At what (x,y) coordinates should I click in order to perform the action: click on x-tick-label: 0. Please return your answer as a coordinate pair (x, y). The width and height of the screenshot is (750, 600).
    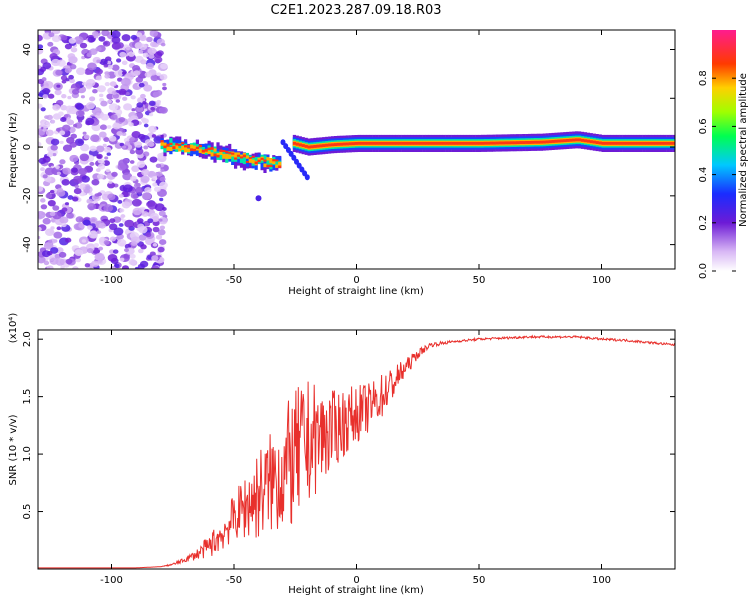
    Looking at the image, I should click on (356, 280).